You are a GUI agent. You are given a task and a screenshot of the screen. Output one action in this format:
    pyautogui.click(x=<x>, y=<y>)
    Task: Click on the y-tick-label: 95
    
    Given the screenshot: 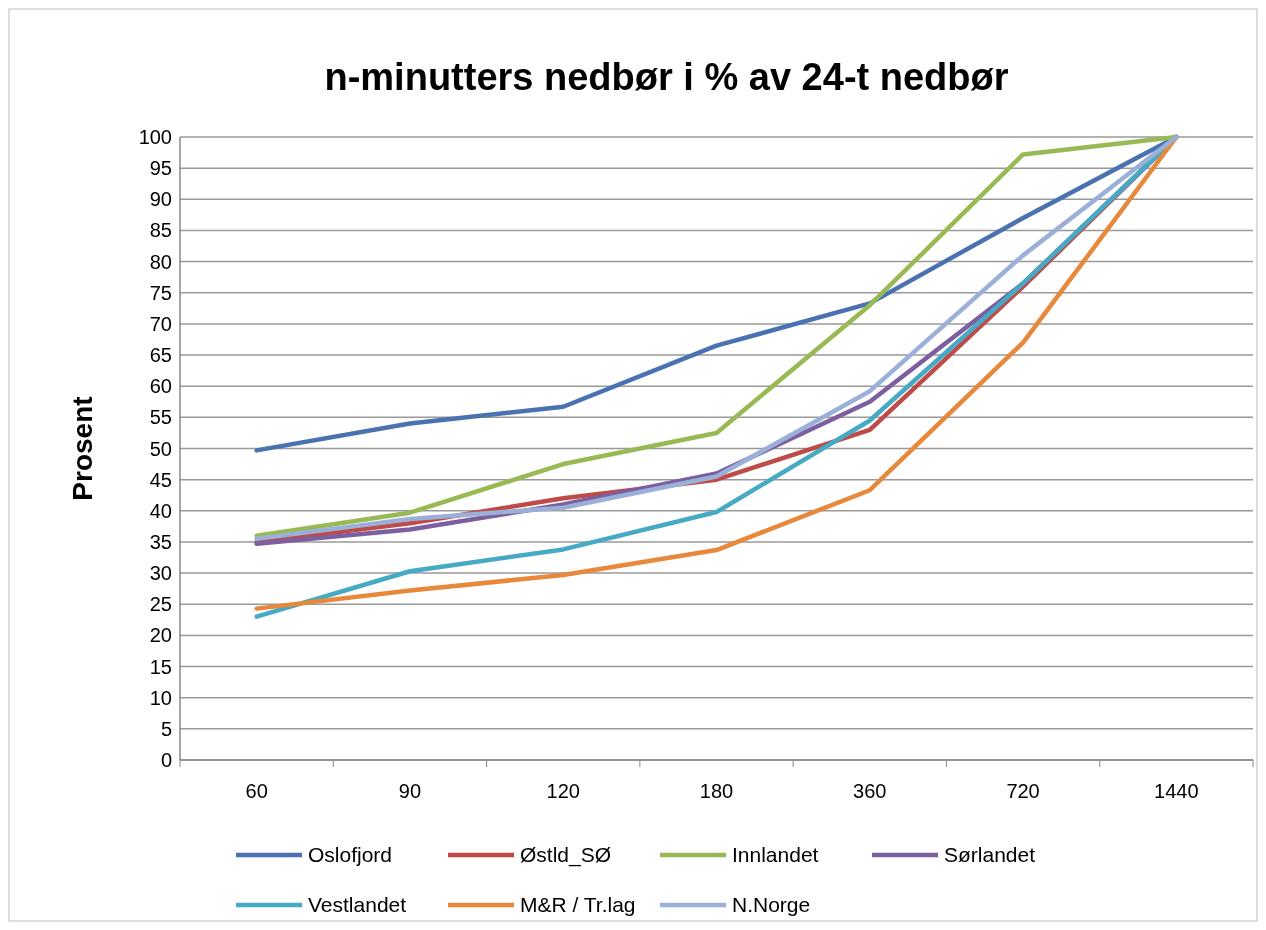 What is the action you would take?
    pyautogui.click(x=160, y=168)
    